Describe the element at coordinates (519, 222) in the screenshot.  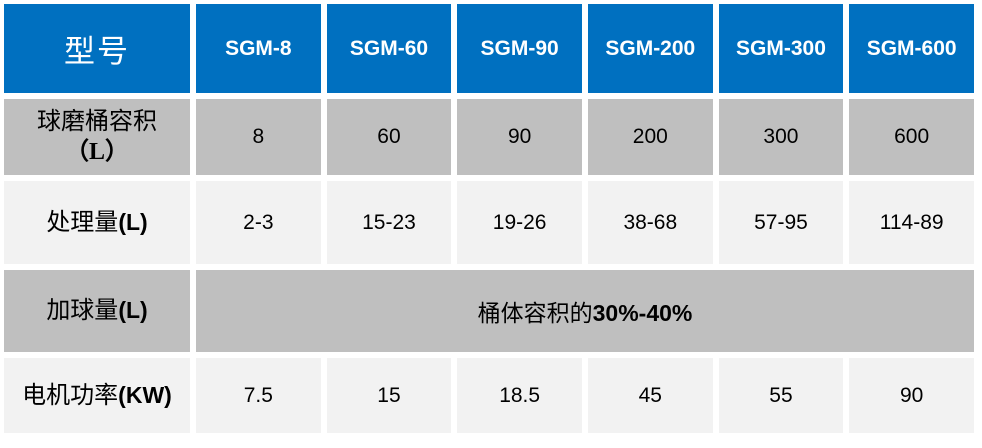
I see `value-cell: 19-26` at that location.